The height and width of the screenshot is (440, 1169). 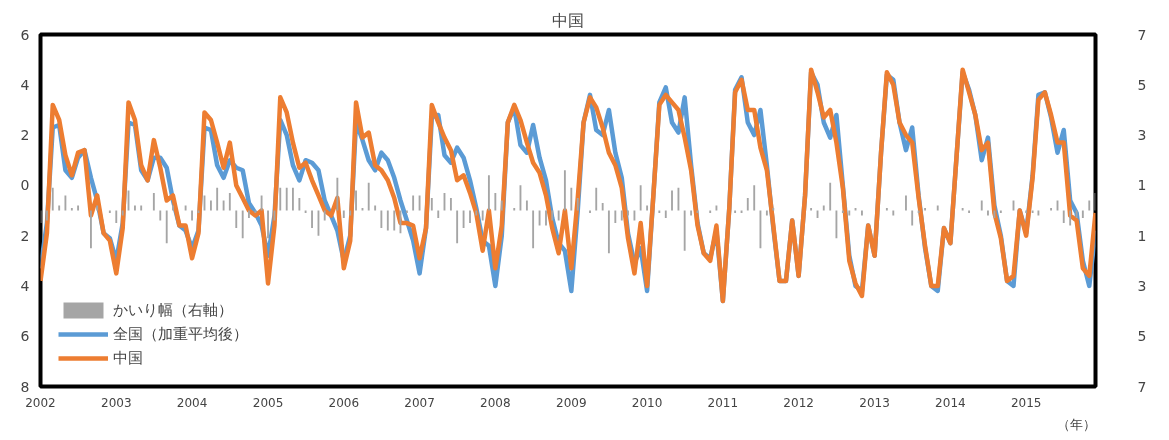 I want to click on x-tick-label: 2009, so click(x=571, y=402).